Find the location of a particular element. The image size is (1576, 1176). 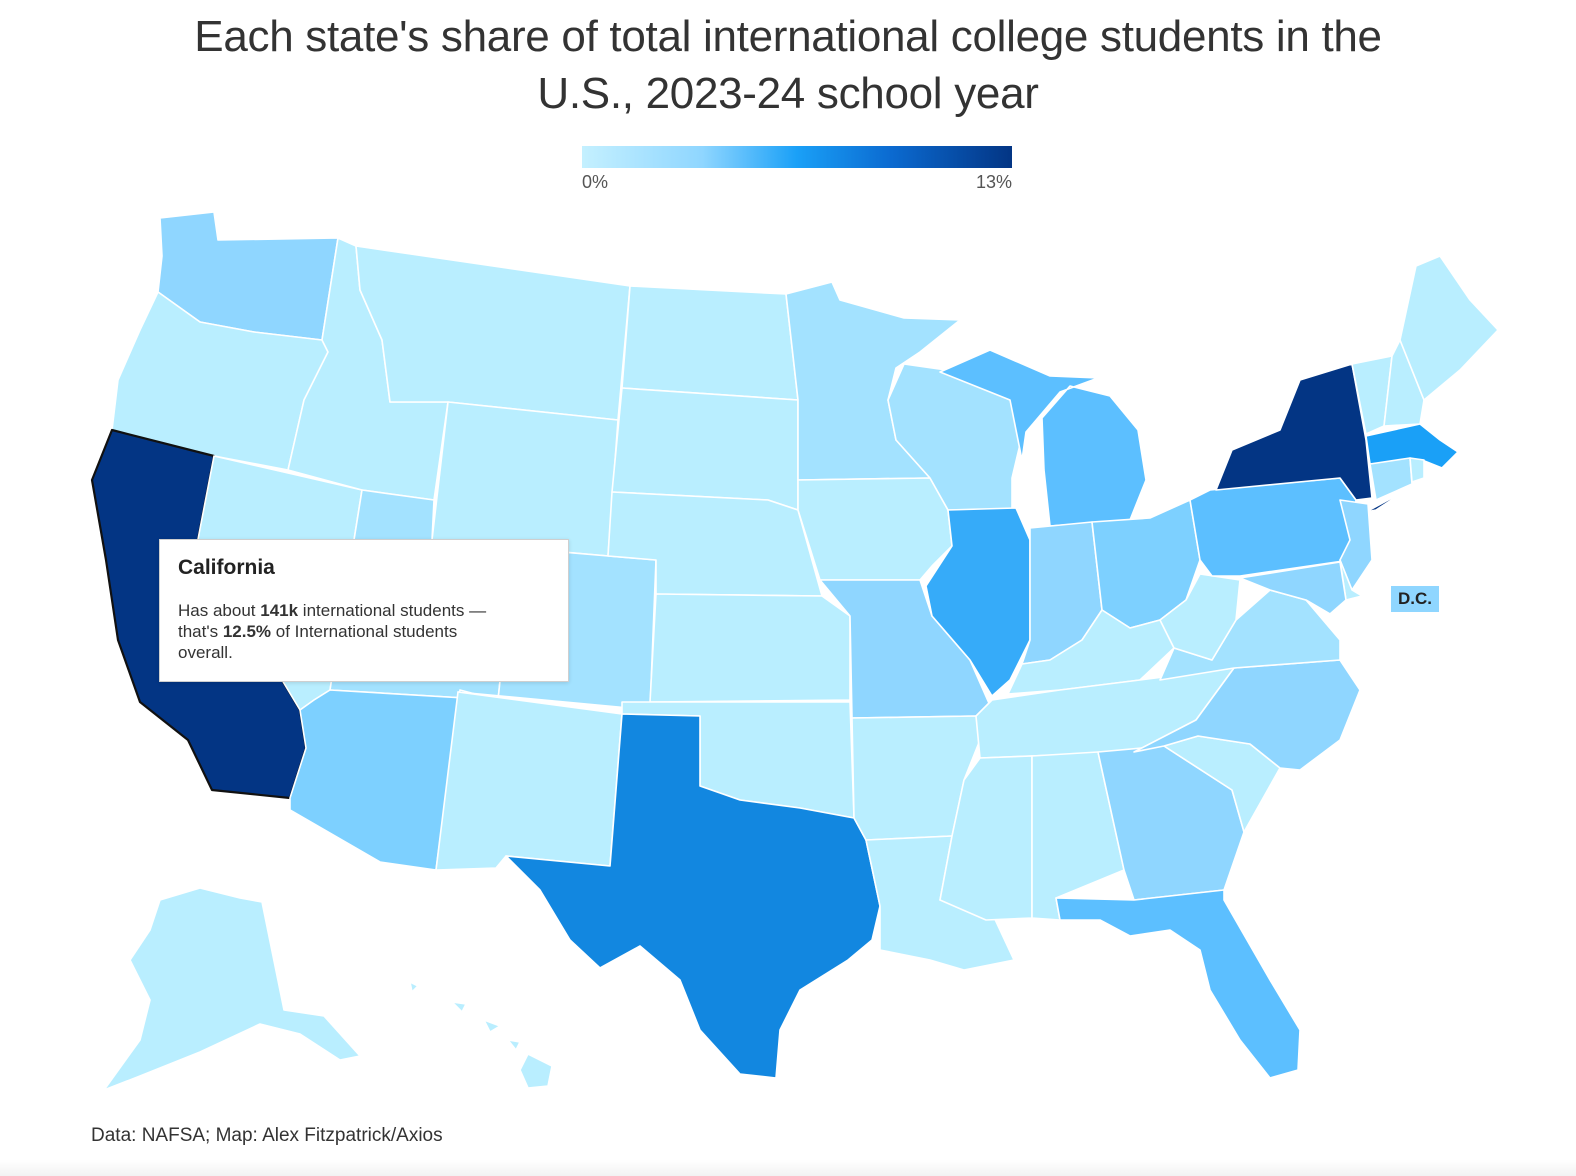

tooltip-line1-prefix: Has about is located at coordinates (219, 610).